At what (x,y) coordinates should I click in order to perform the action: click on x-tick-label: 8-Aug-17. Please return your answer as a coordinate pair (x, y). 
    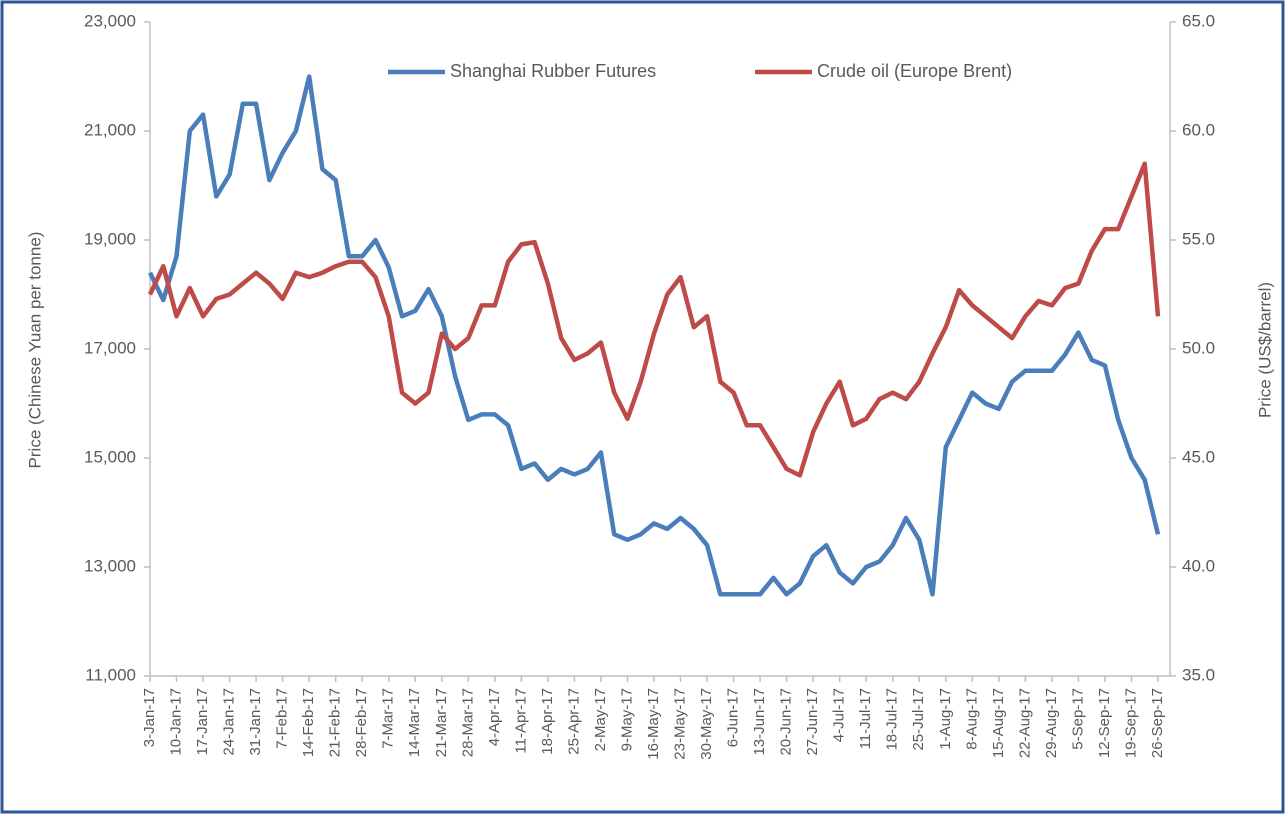
    Looking at the image, I should click on (971, 719).